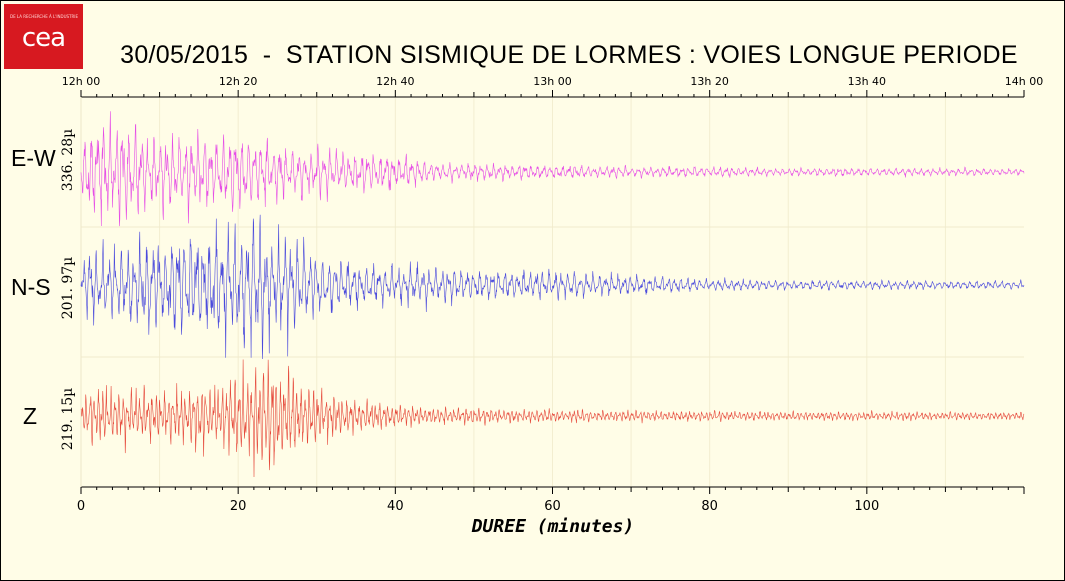  I want to click on channel-label-z: Z, so click(30, 416).